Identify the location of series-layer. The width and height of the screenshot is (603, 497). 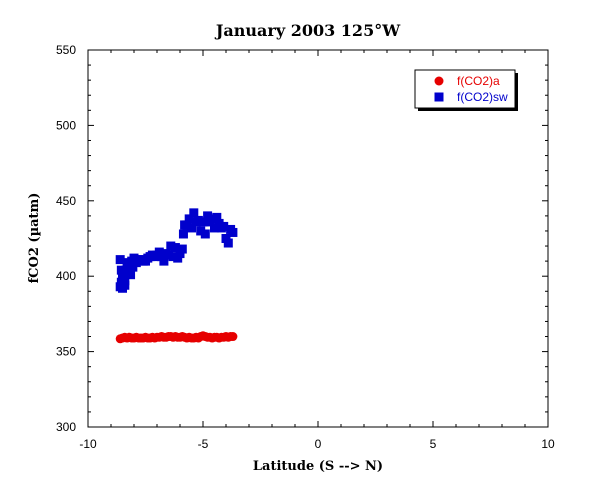
(176, 276).